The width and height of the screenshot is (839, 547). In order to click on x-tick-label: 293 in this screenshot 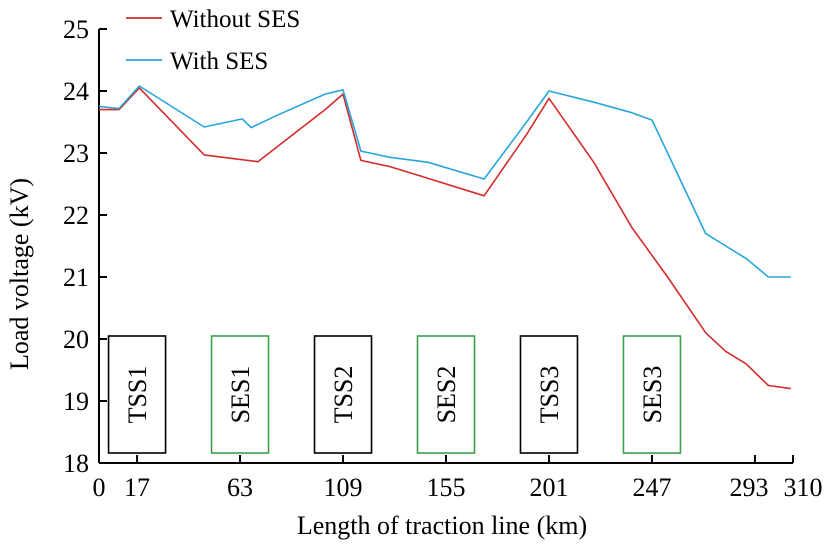, I will do `click(748, 487)`.